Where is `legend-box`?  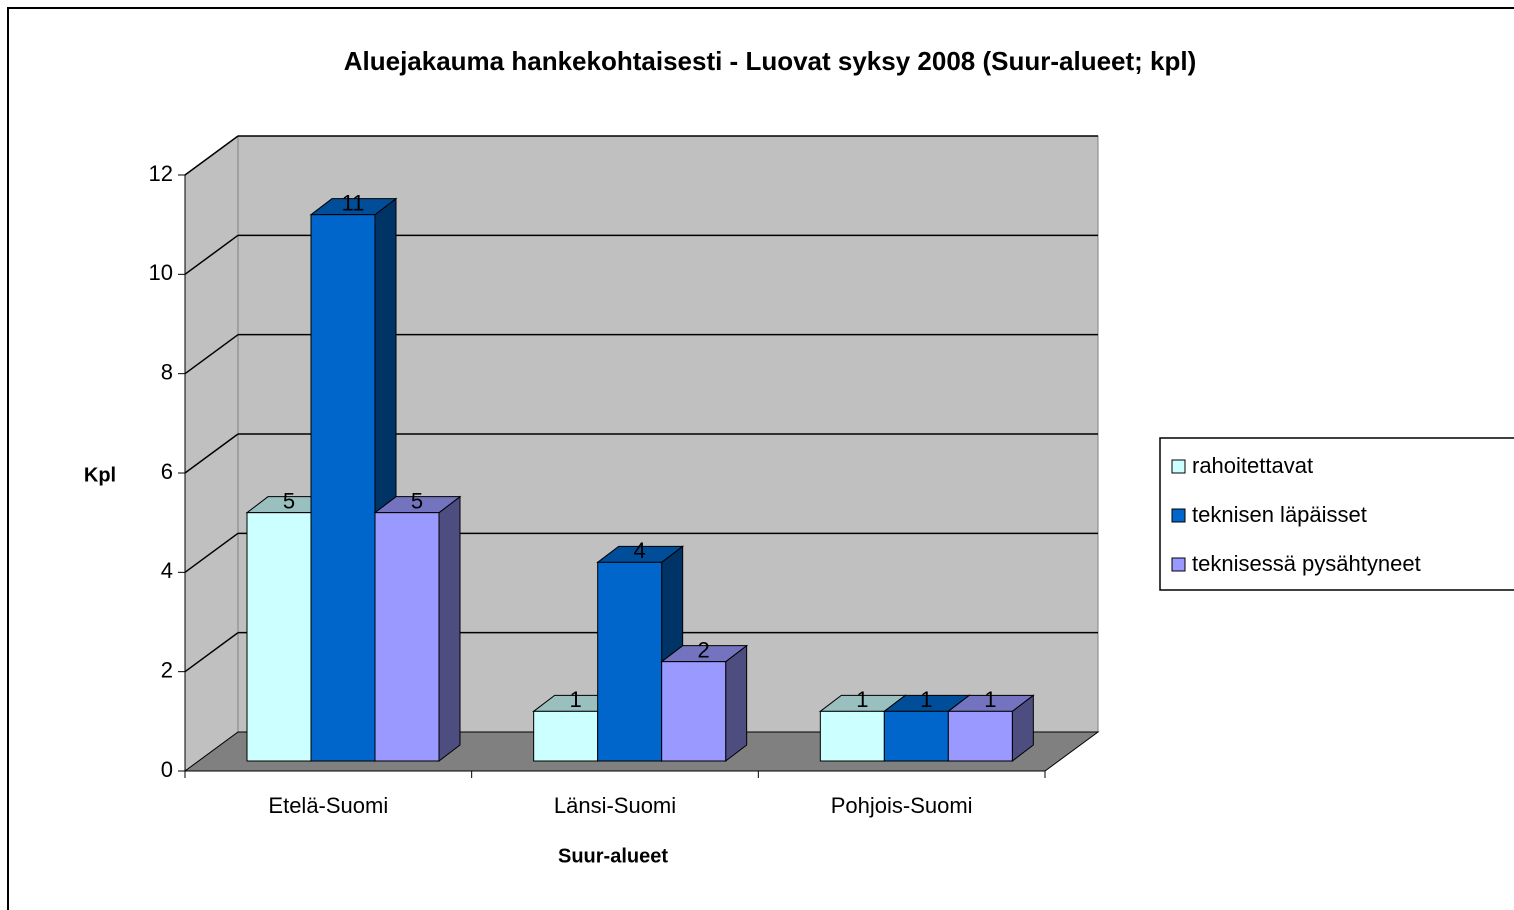 legend-box is located at coordinates (1336, 514).